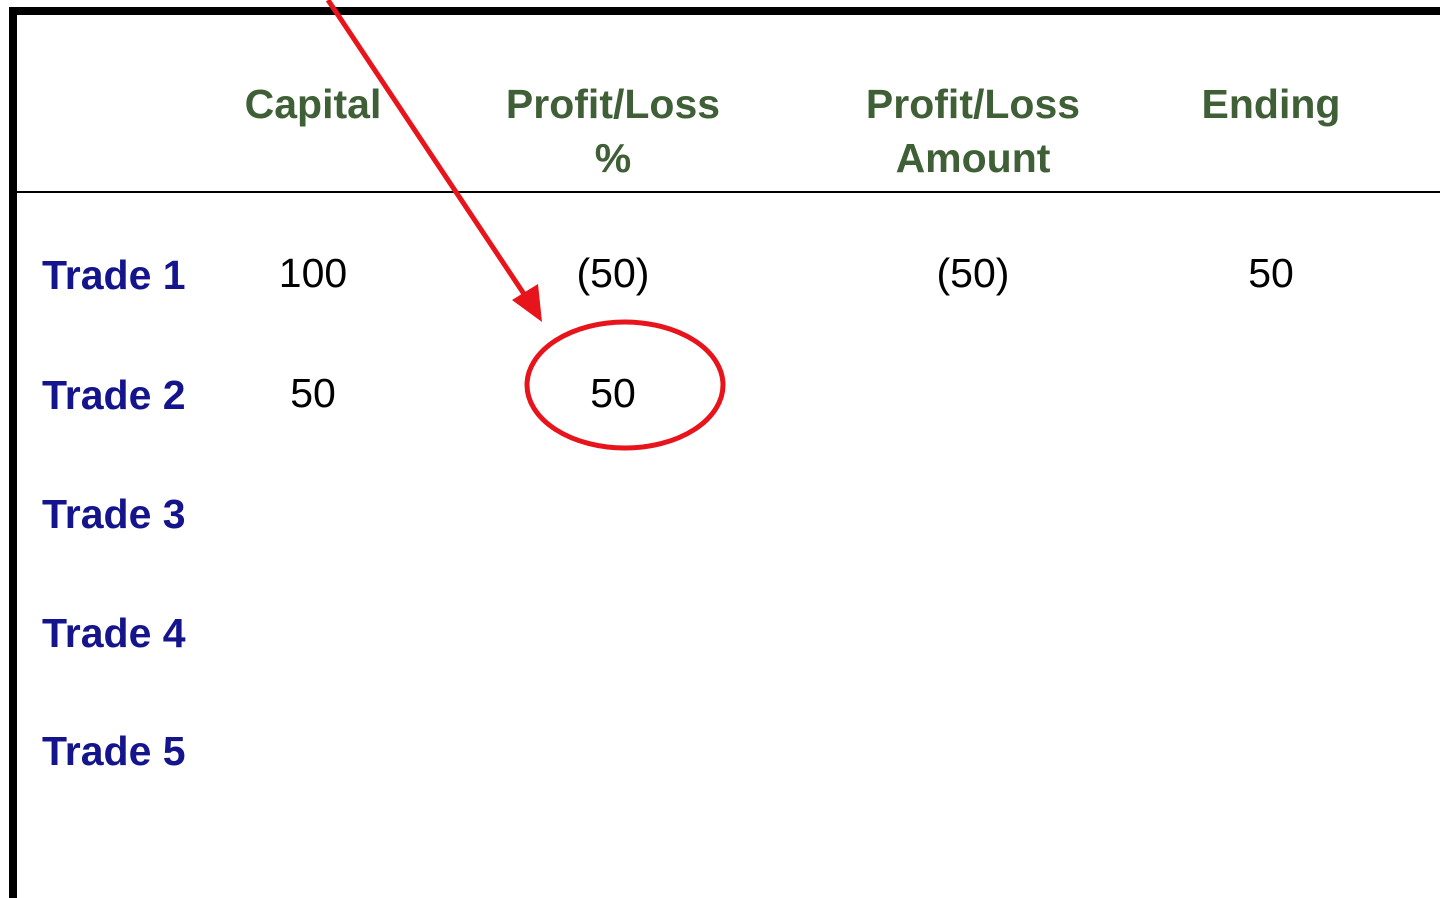  I want to click on row-label: Trade 5, so click(114, 751).